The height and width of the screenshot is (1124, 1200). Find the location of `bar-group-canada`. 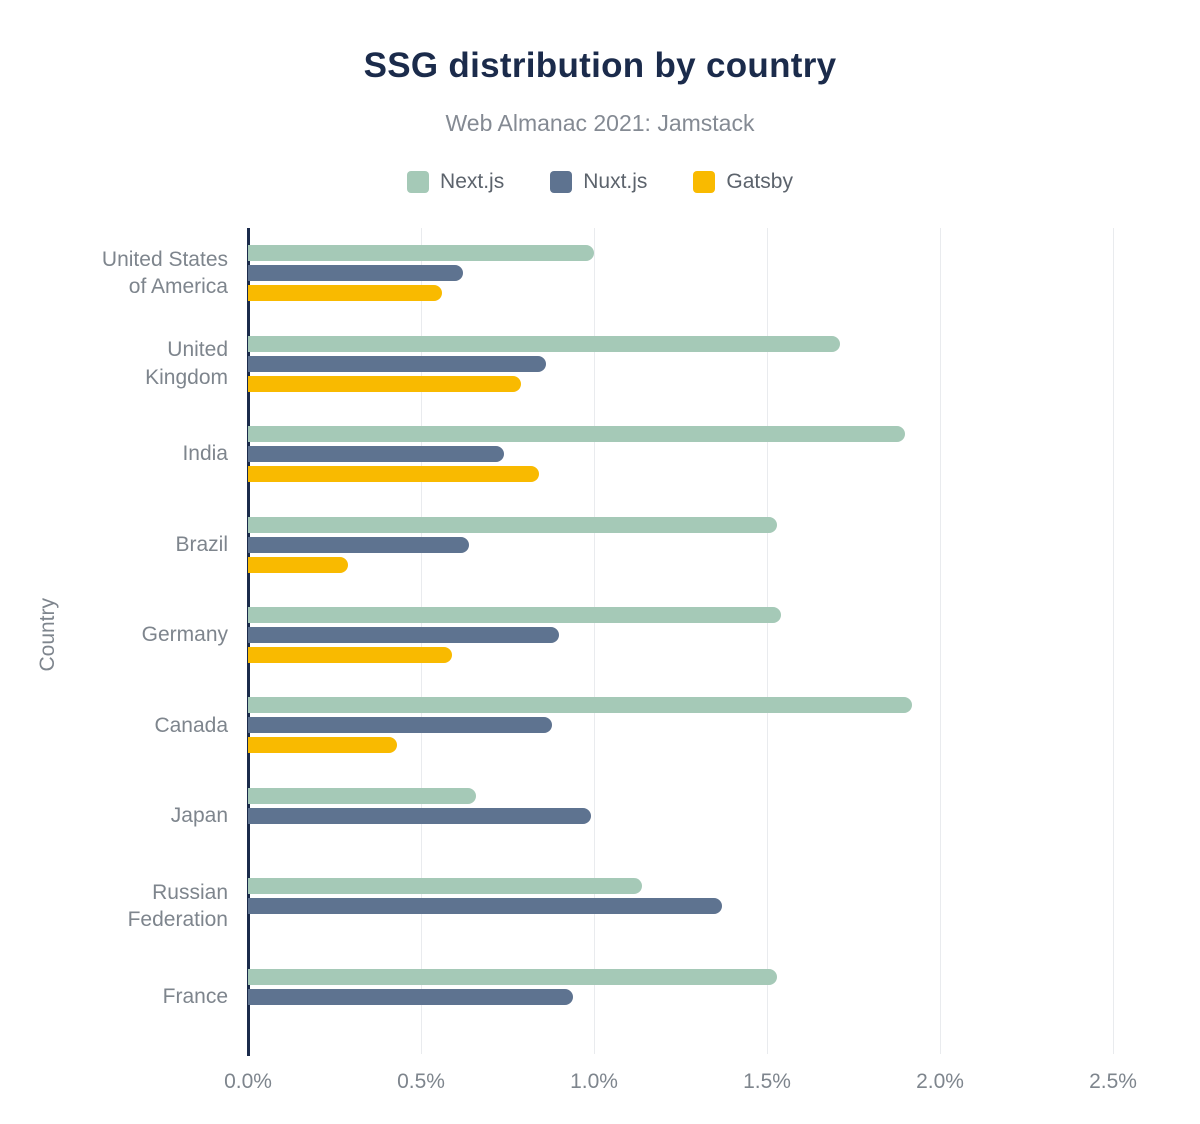

bar-group-canada is located at coordinates (724, 725).